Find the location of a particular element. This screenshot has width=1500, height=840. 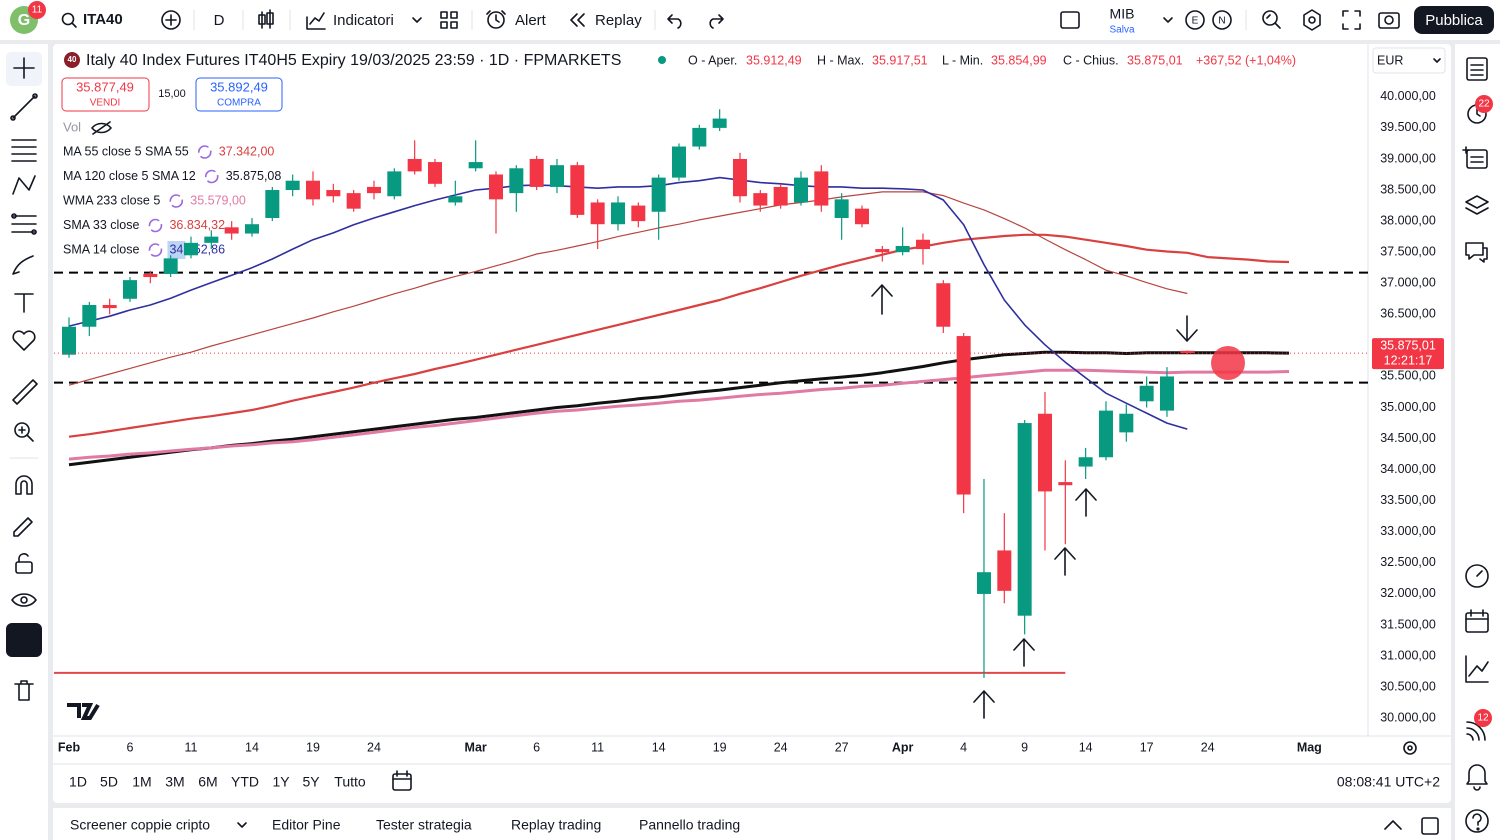

buy-button: 35.892,49 is located at coordinates (239, 86).